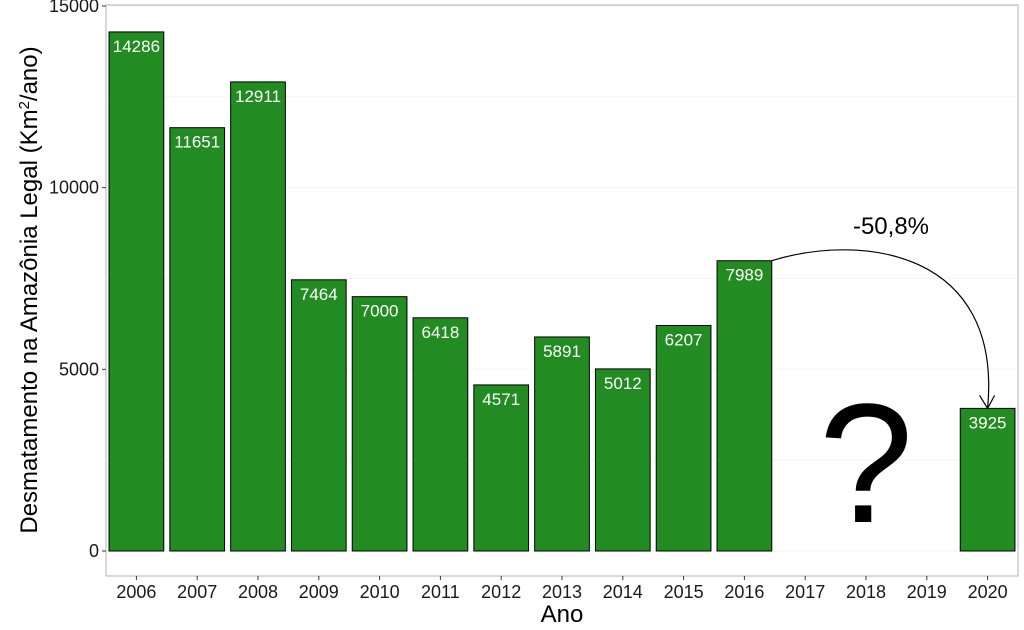 Image resolution: width=1024 pixels, height=630 pixels. What do you see at coordinates (684, 339) in the screenshot?
I see `bar-label-2015: 6207` at bounding box center [684, 339].